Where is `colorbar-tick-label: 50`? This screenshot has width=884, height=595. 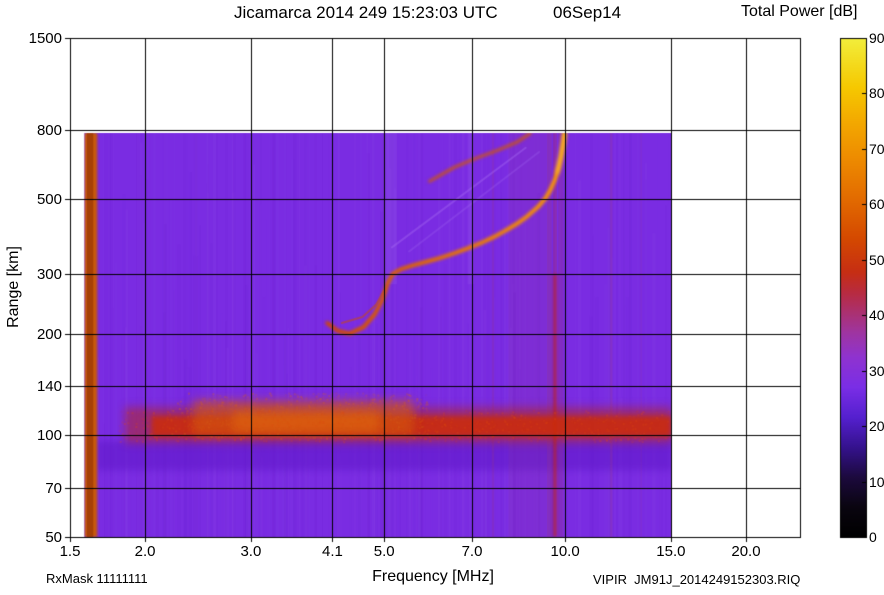 colorbar-tick-label: 50 is located at coordinates (876, 259).